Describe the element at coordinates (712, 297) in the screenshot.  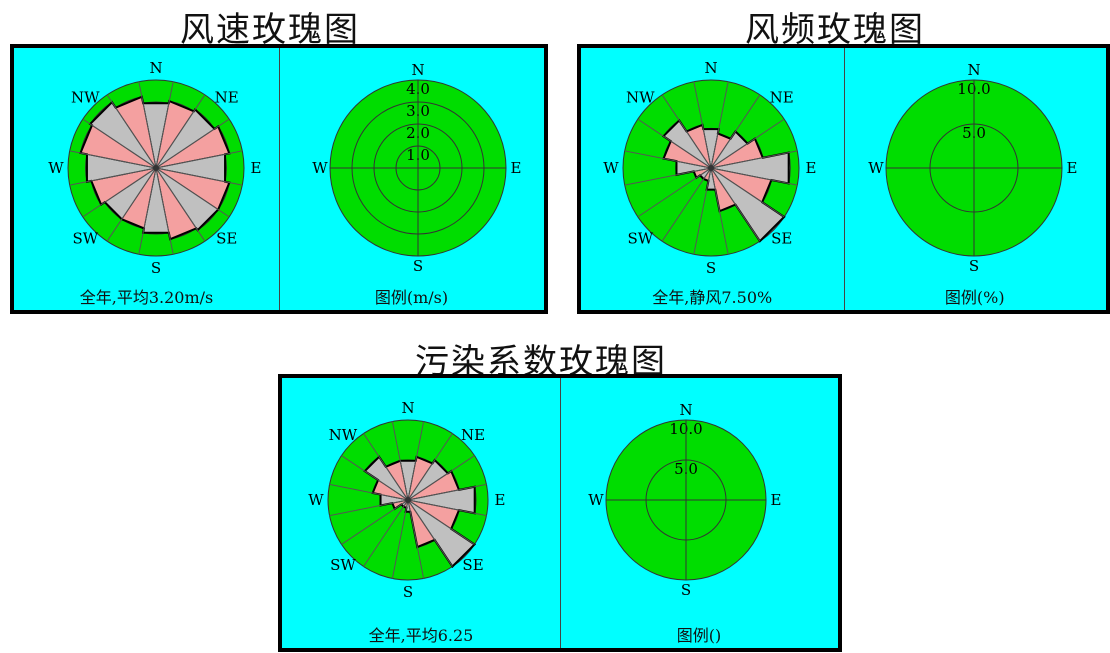
I see `freq-rose-caption: 全年,静风7.50%` at that location.